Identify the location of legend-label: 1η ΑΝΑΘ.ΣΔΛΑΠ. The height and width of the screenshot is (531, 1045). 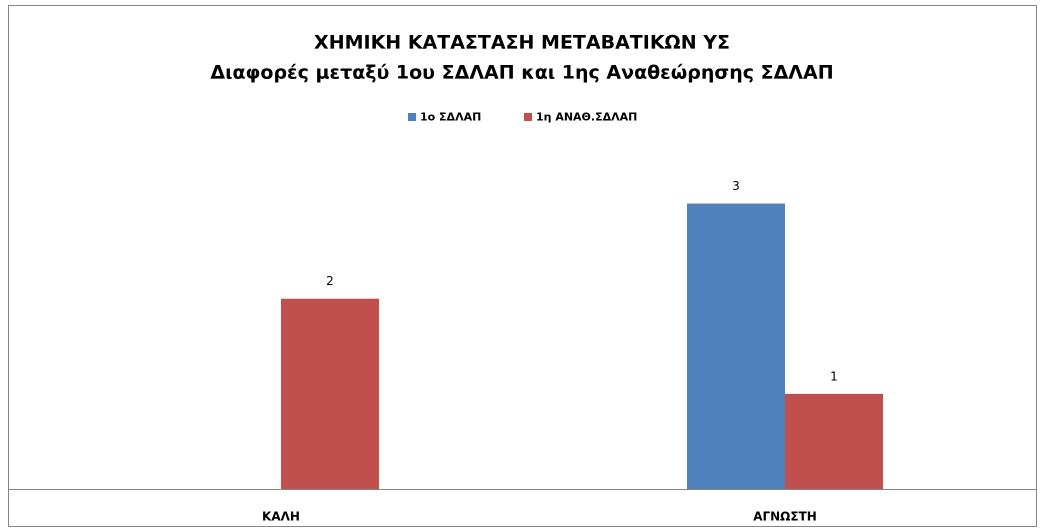
(586, 117).